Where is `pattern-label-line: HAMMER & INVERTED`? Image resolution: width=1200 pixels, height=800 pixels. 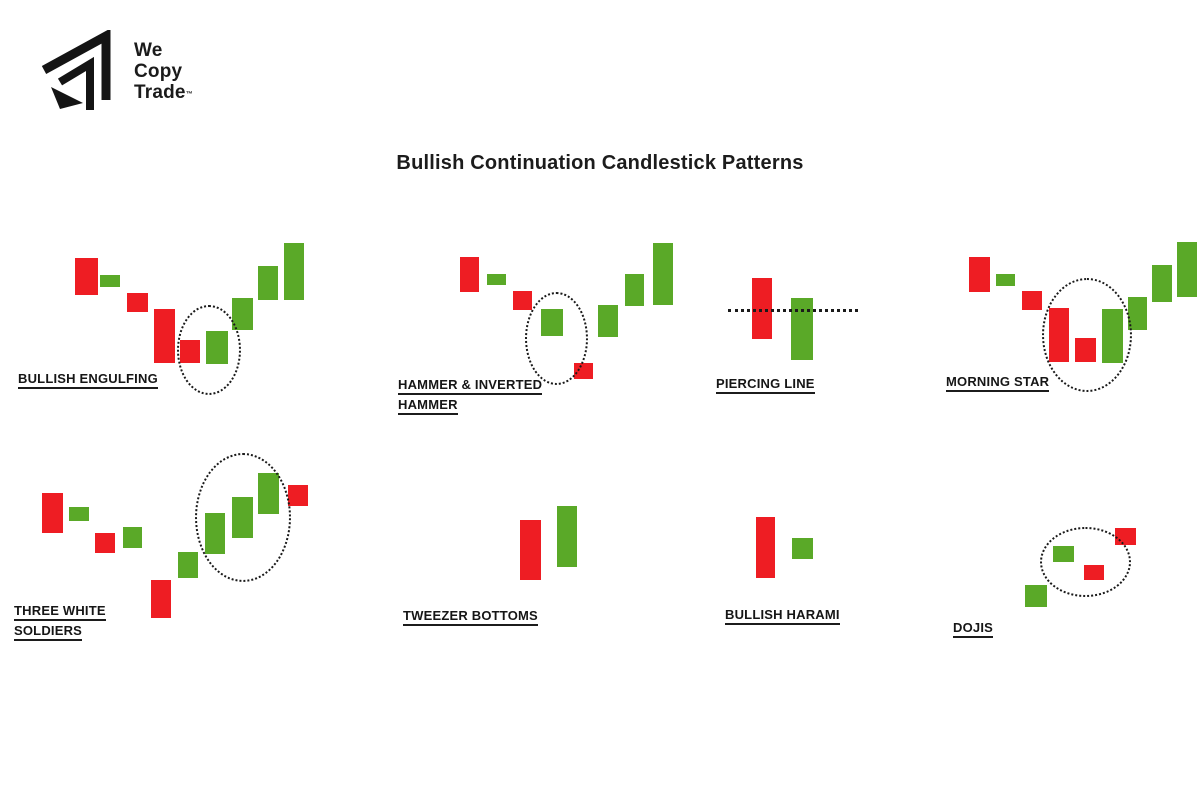 pattern-label-line: HAMMER & INVERTED is located at coordinates (470, 386).